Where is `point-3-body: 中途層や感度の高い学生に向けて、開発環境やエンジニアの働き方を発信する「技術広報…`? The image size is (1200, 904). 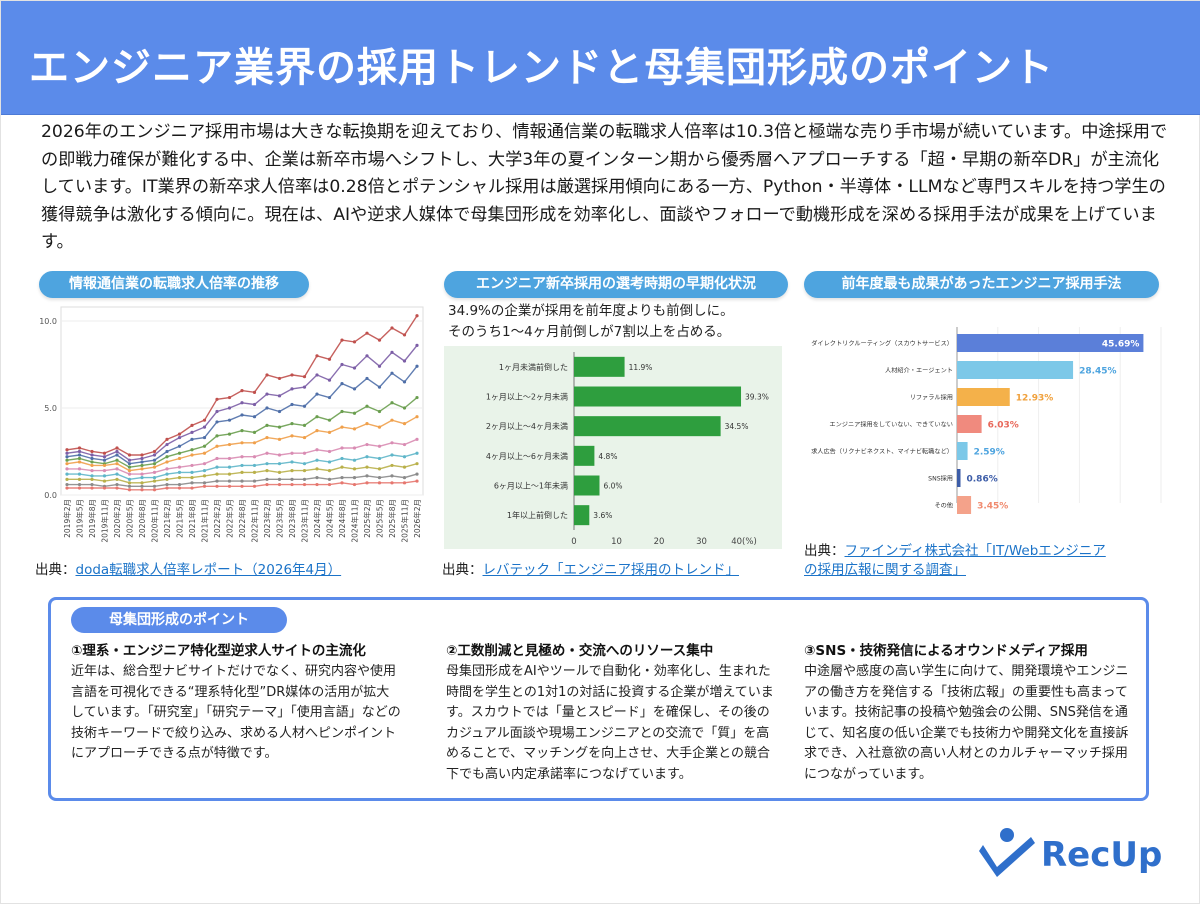
point-3-body: 中途層や感度の高い学生に向けて、開発環境やエンジニアの働き方を発信する「技術広報… is located at coordinates (966, 723).